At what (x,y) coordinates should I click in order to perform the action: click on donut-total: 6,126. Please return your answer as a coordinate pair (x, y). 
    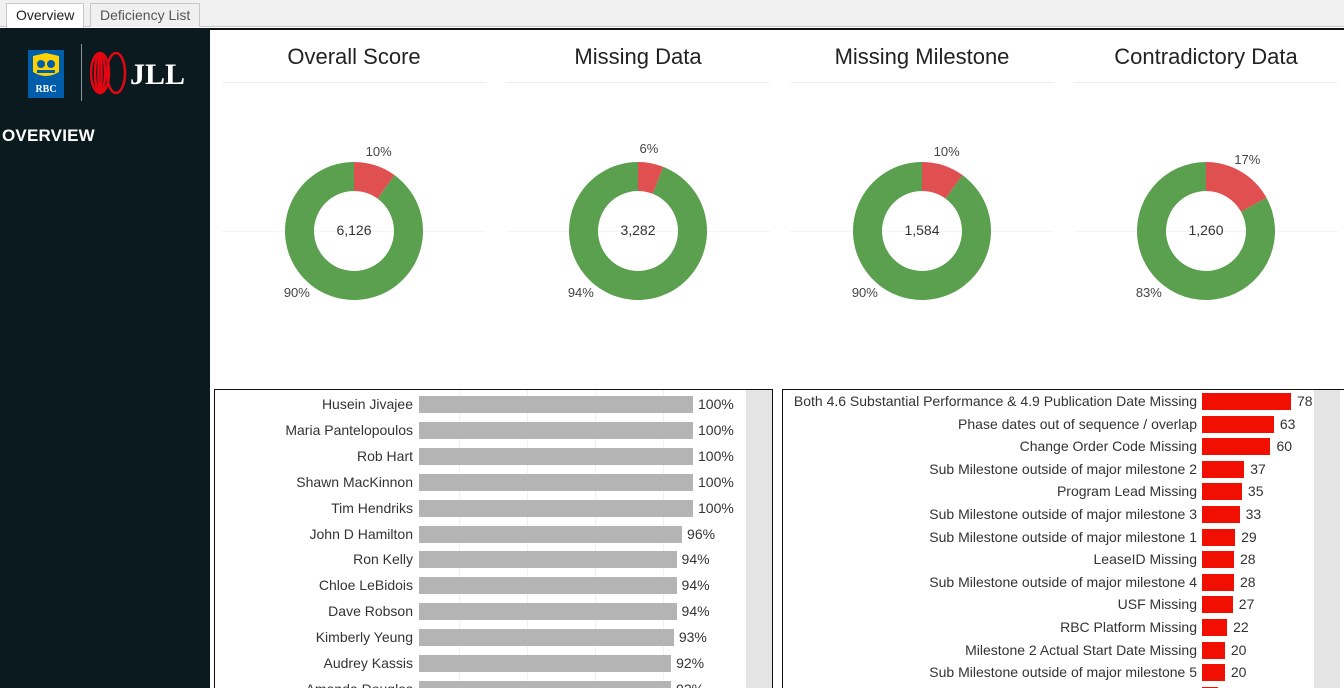
    Looking at the image, I should click on (354, 230).